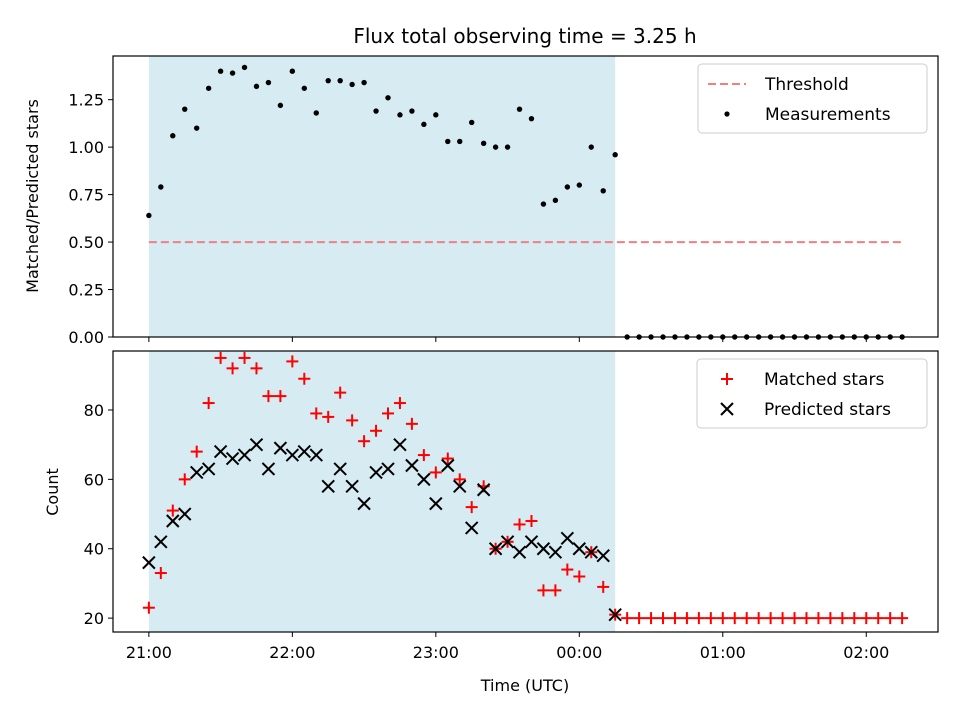 The image size is (960, 720). What do you see at coordinates (727, 114) in the screenshot?
I see `legend-measurements-marker` at bounding box center [727, 114].